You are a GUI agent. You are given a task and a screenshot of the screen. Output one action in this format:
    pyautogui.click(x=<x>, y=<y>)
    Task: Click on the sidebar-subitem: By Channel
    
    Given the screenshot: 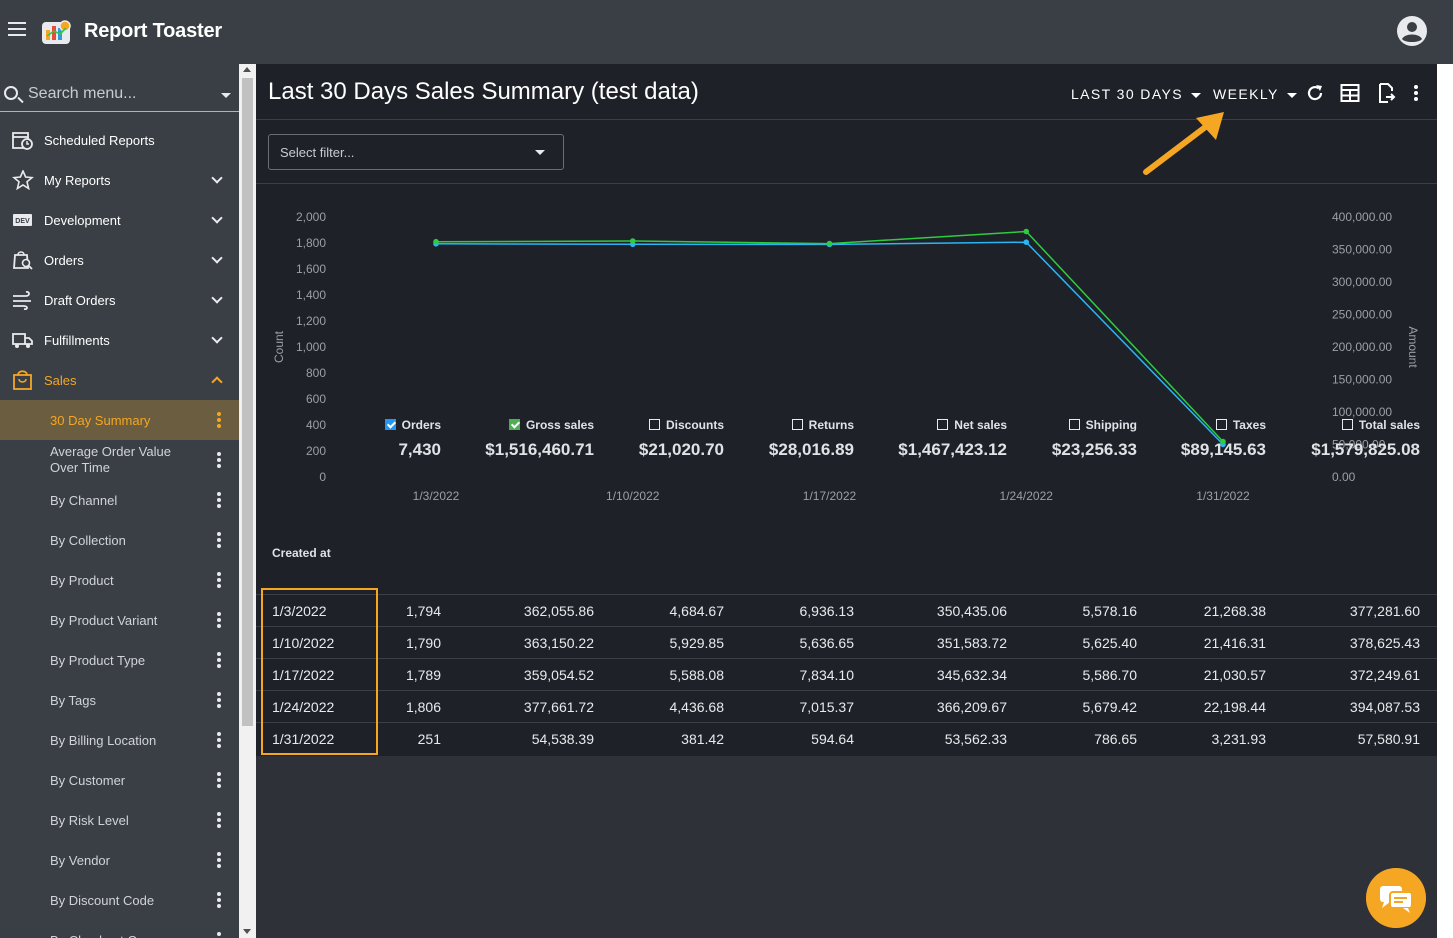 What is the action you would take?
    pyautogui.click(x=119, y=500)
    